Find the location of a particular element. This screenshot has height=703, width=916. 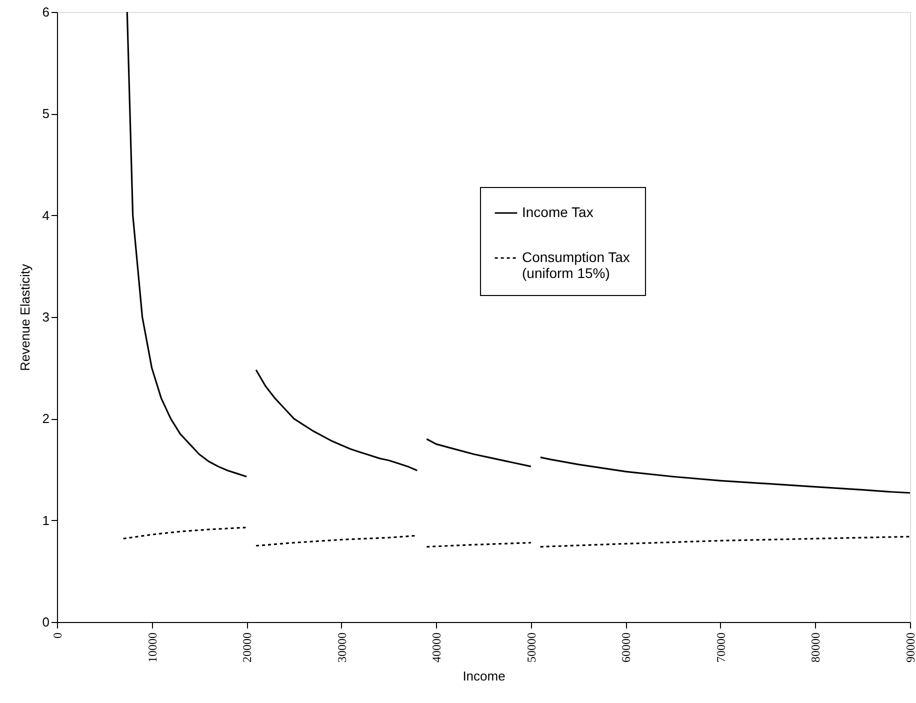

x-axis-title: Income is located at coordinates (484, 676).